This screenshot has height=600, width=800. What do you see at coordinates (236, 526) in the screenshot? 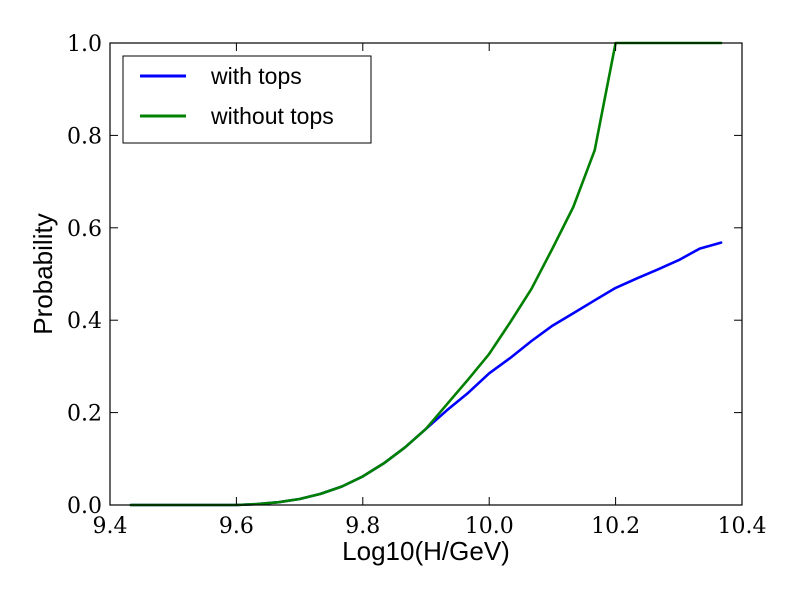
I see `x-tick-label: 9.6` at bounding box center [236, 526].